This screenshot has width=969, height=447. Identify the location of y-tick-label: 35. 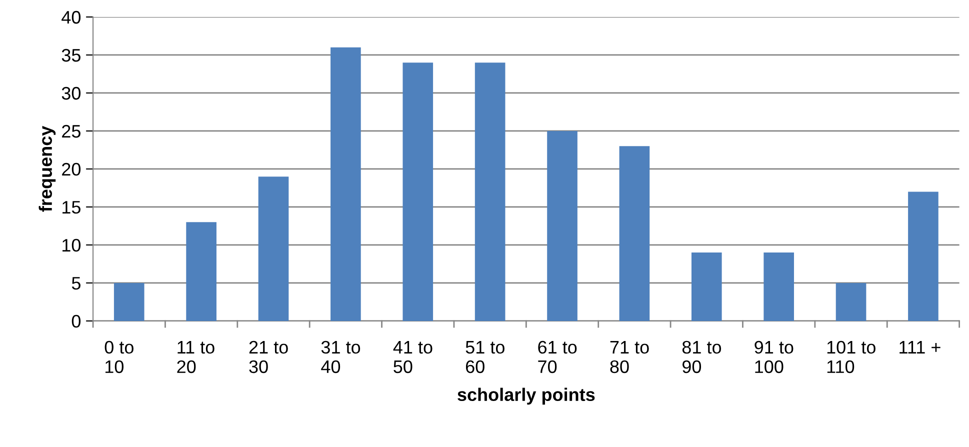
(71, 55).